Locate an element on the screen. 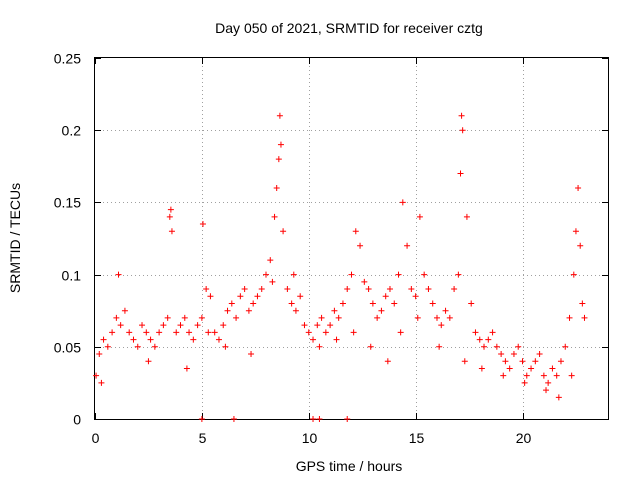 The width and height of the screenshot is (640, 480). x-tick-label: 0 is located at coordinates (96, 438).